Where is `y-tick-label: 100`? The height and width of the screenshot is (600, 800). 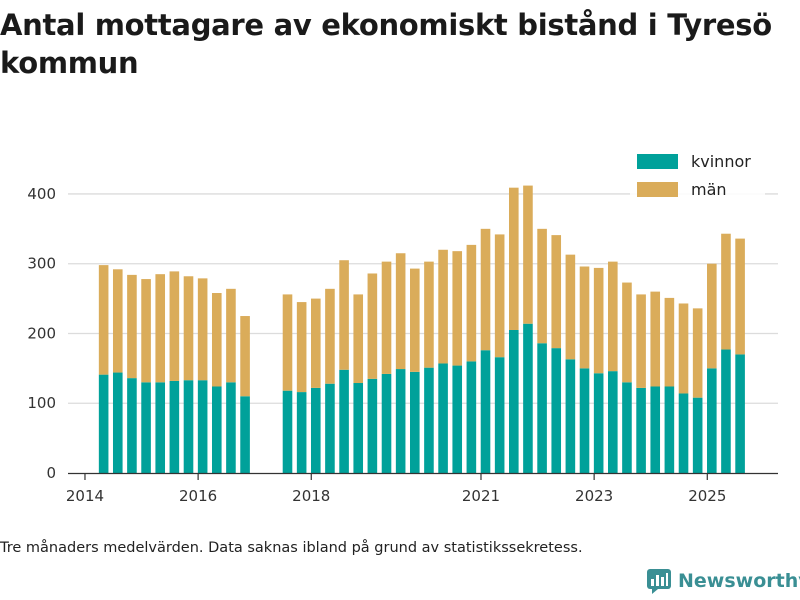
y-tick-label: 100 is located at coordinates (41, 403).